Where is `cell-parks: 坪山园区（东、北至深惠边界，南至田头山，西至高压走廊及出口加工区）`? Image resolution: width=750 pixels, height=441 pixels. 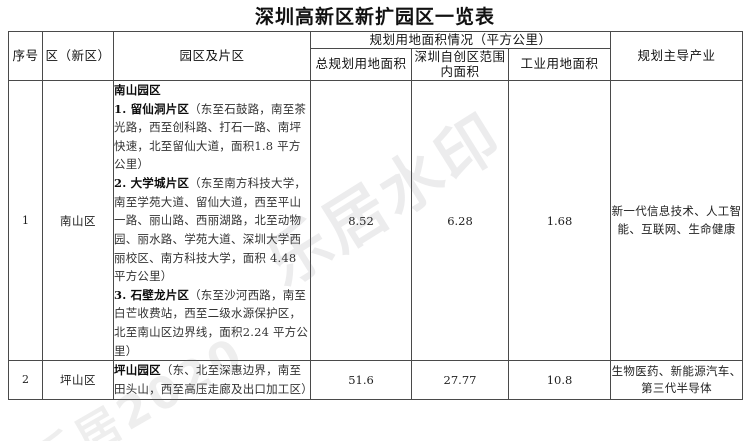 cell-parks: 坪山园区（东、北至深惠边界，南至田头山，西至高压走廊及出口加工区） is located at coordinates (213, 380).